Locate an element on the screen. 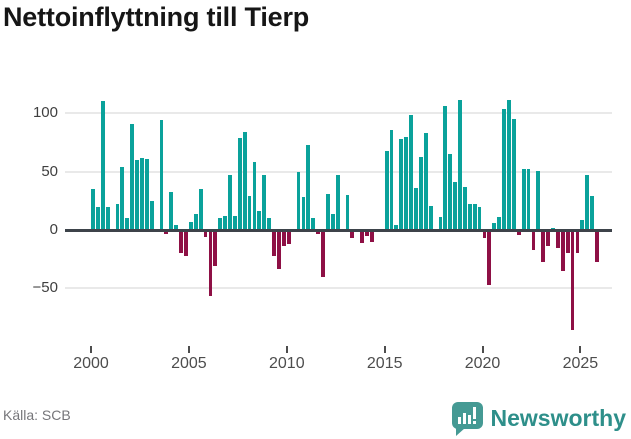  newsworthy-logo: Newsworthy is located at coordinates (538, 418).